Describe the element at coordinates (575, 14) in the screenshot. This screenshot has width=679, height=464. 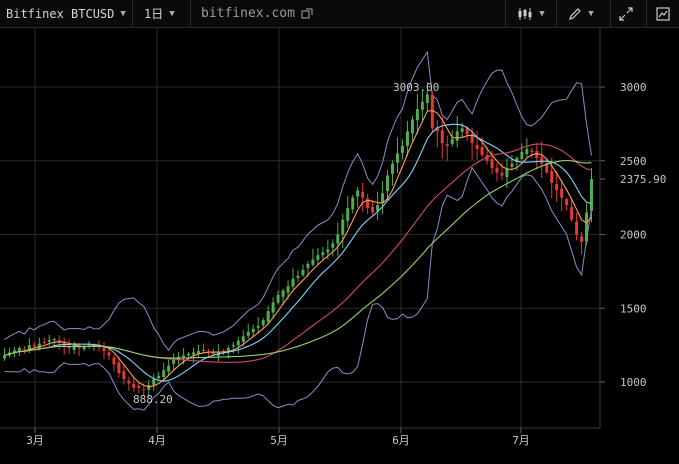
I see `pencil-icon` at that location.